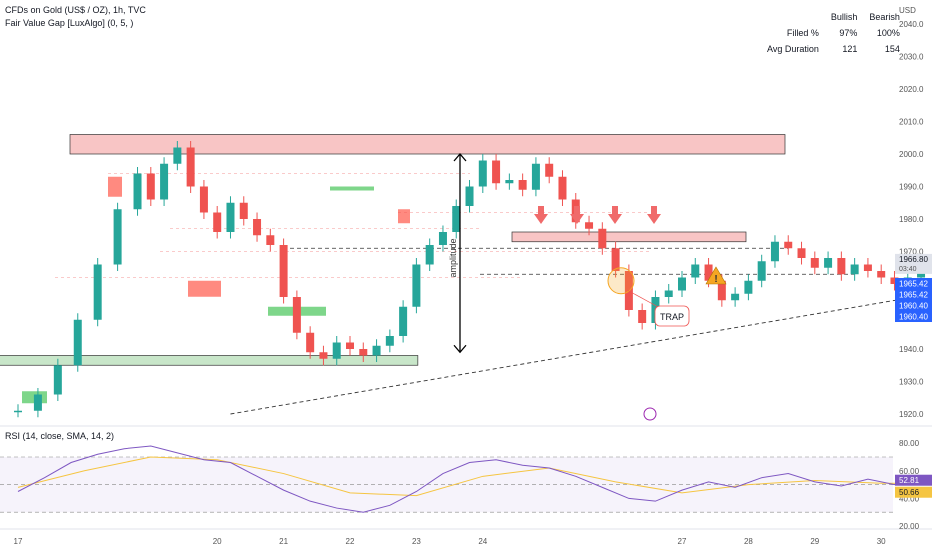  I want to click on price-tick-label: 1990.0, so click(911, 187).